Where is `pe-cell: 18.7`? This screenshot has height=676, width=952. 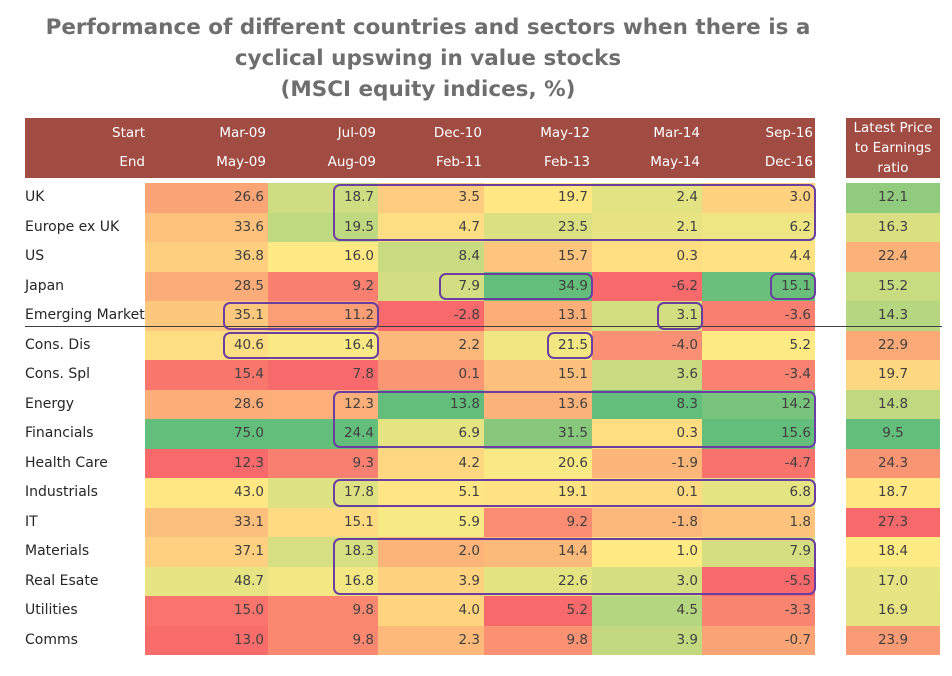
pe-cell: 18.7 is located at coordinates (893, 493).